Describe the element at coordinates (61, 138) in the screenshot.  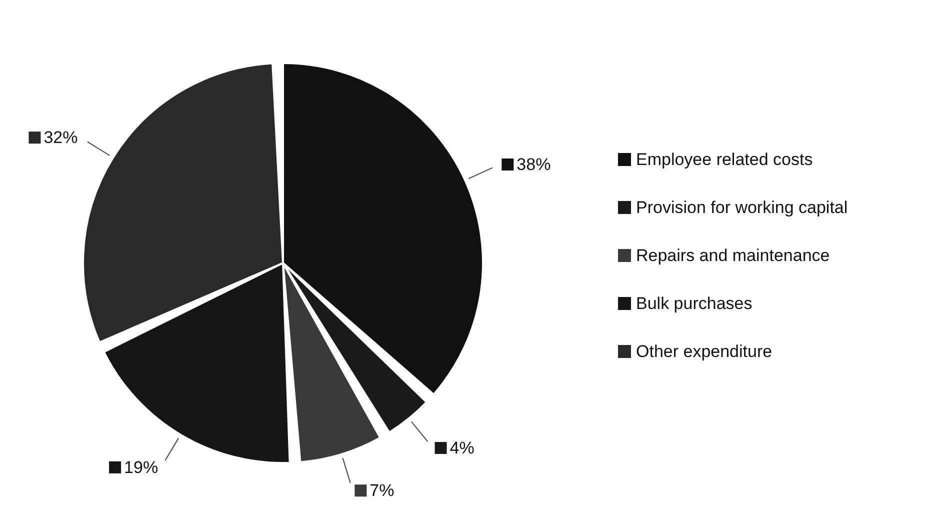
I see `data-label: 32%` at that location.